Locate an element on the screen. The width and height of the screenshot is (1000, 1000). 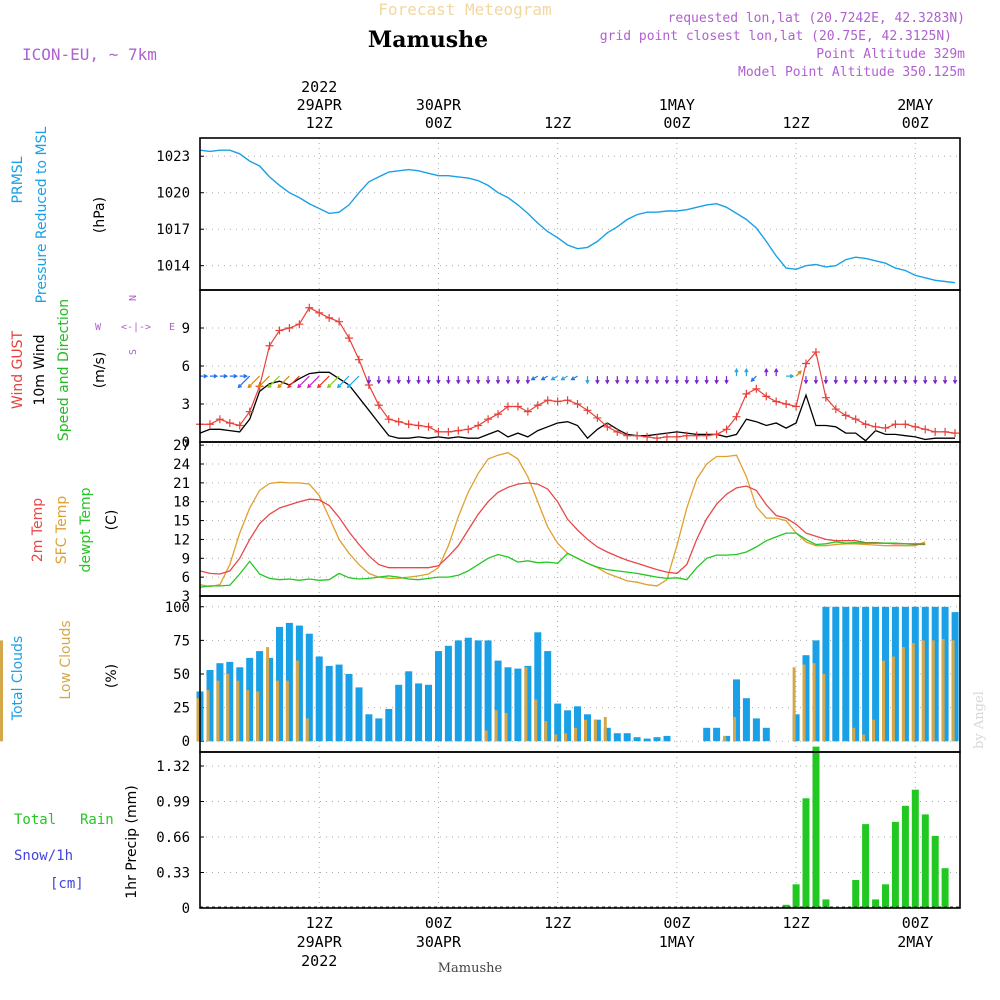
y-tick-label: 1020 is located at coordinates (173, 194).